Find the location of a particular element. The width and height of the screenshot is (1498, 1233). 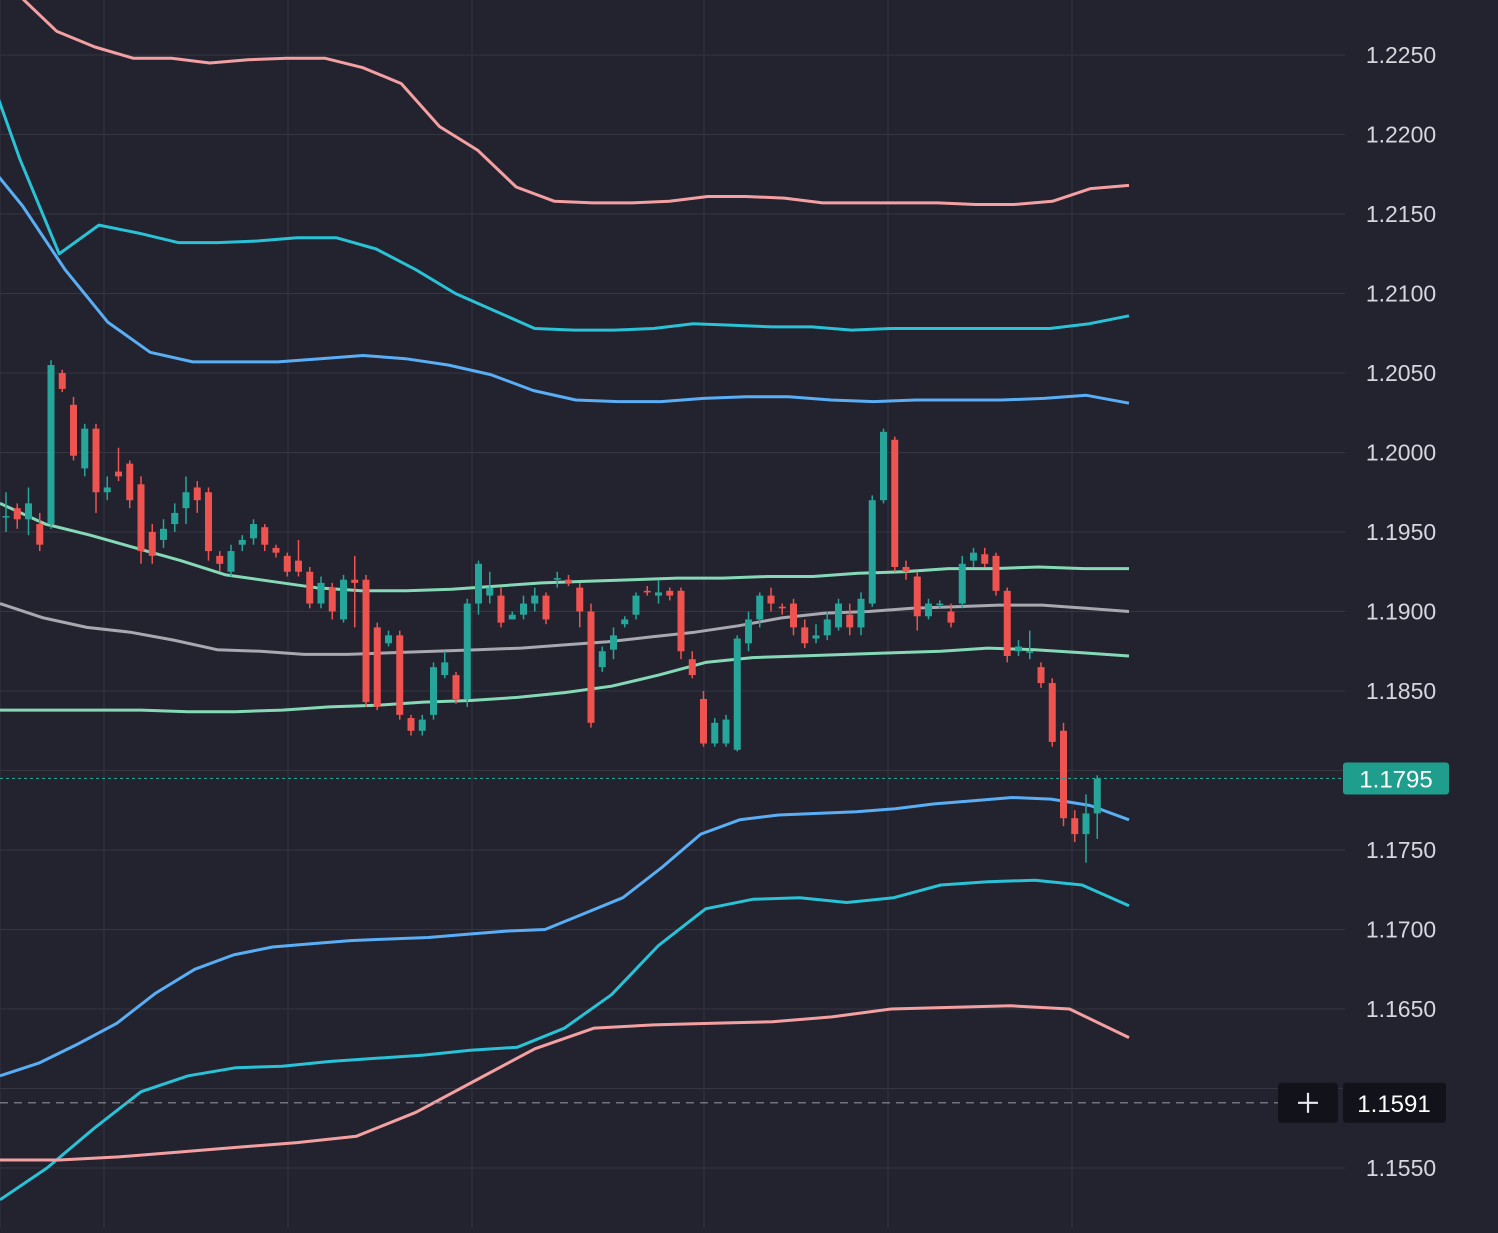

y-tick-label: 1.2250 is located at coordinates (1401, 55).